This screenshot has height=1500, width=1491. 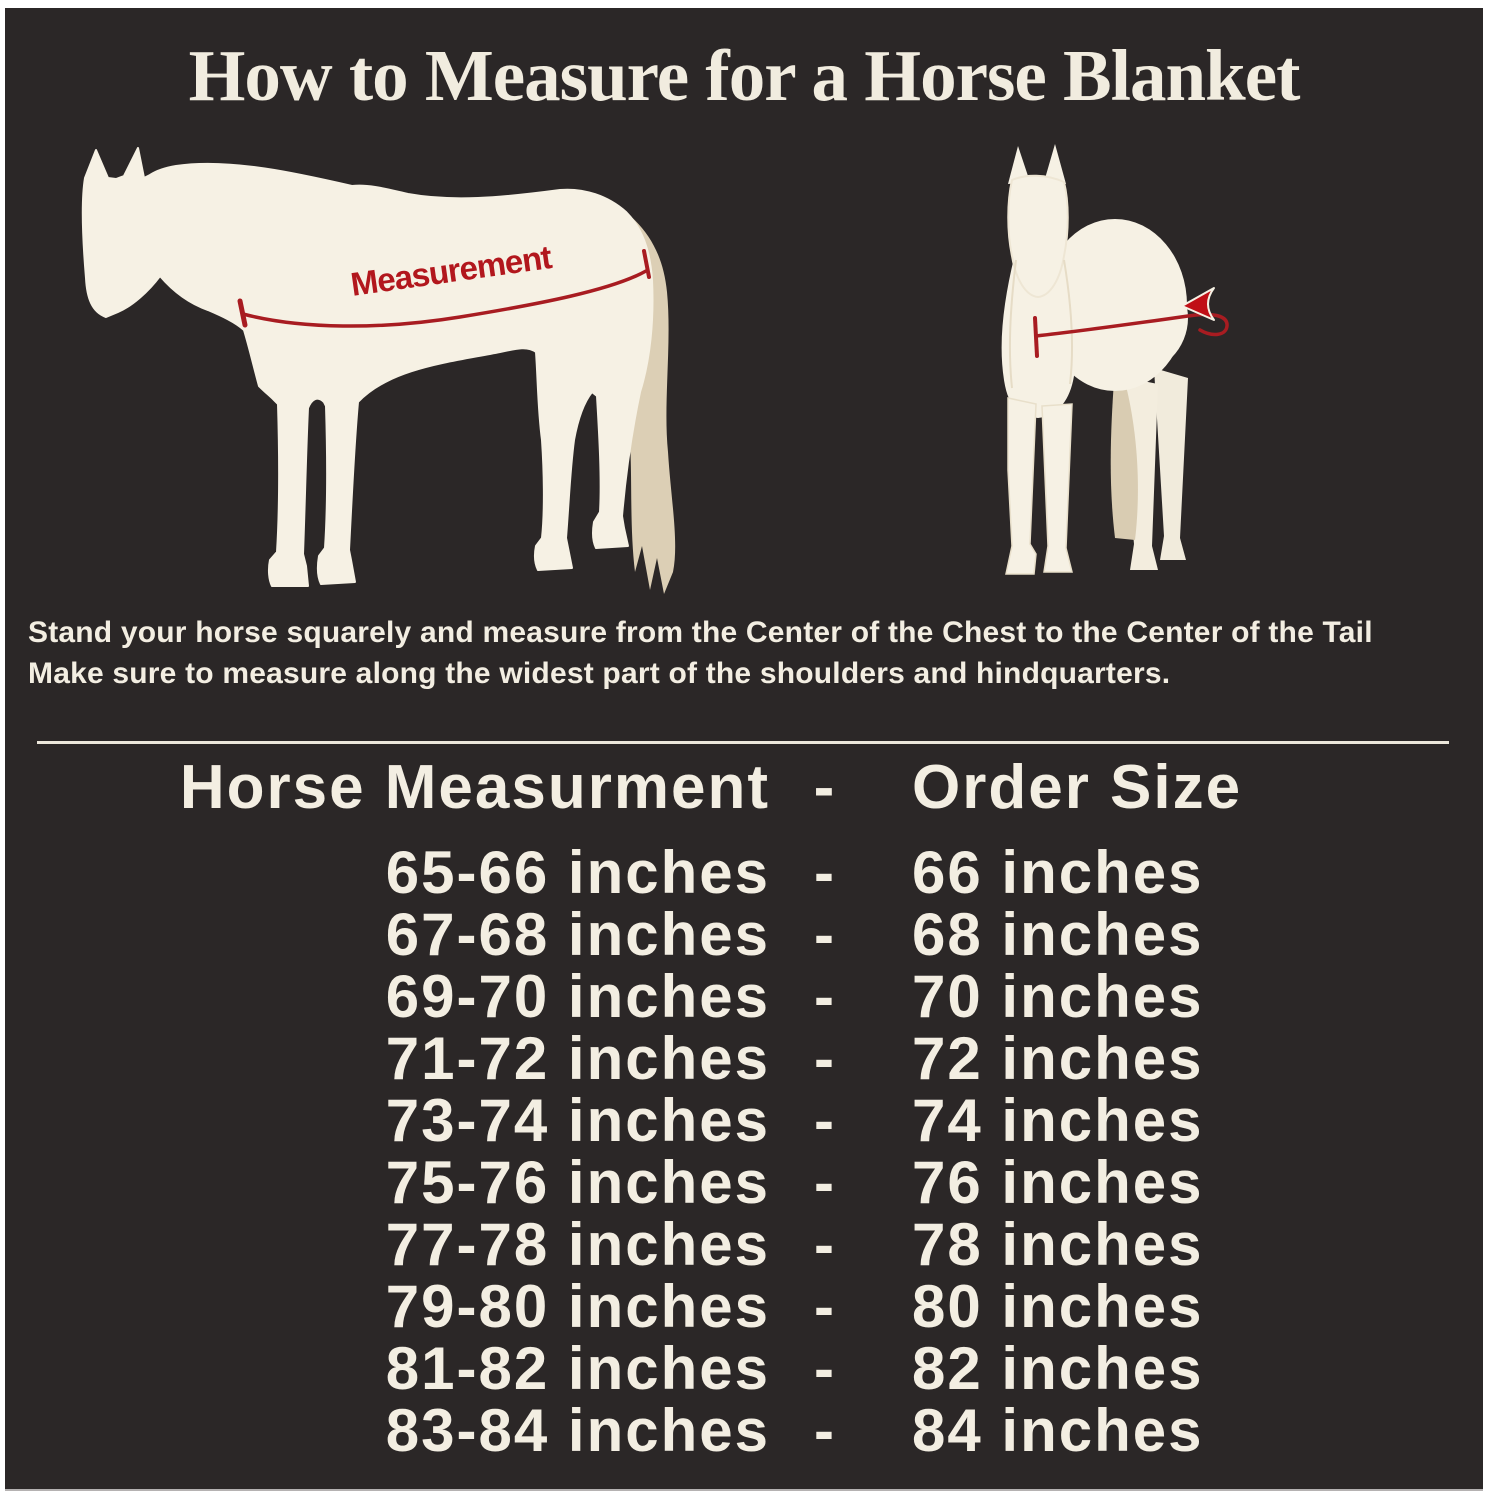 I want to click on measurement-end-tick-right, so click(x=646, y=264).